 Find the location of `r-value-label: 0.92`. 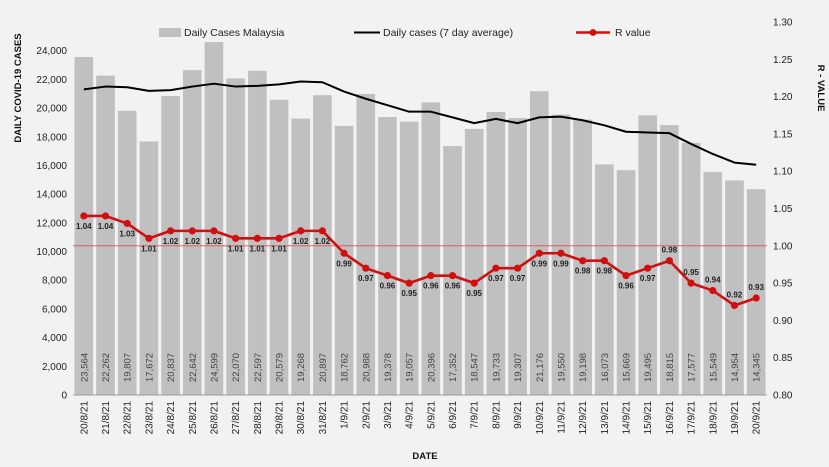

r-value-label: 0.92 is located at coordinates (735, 294).